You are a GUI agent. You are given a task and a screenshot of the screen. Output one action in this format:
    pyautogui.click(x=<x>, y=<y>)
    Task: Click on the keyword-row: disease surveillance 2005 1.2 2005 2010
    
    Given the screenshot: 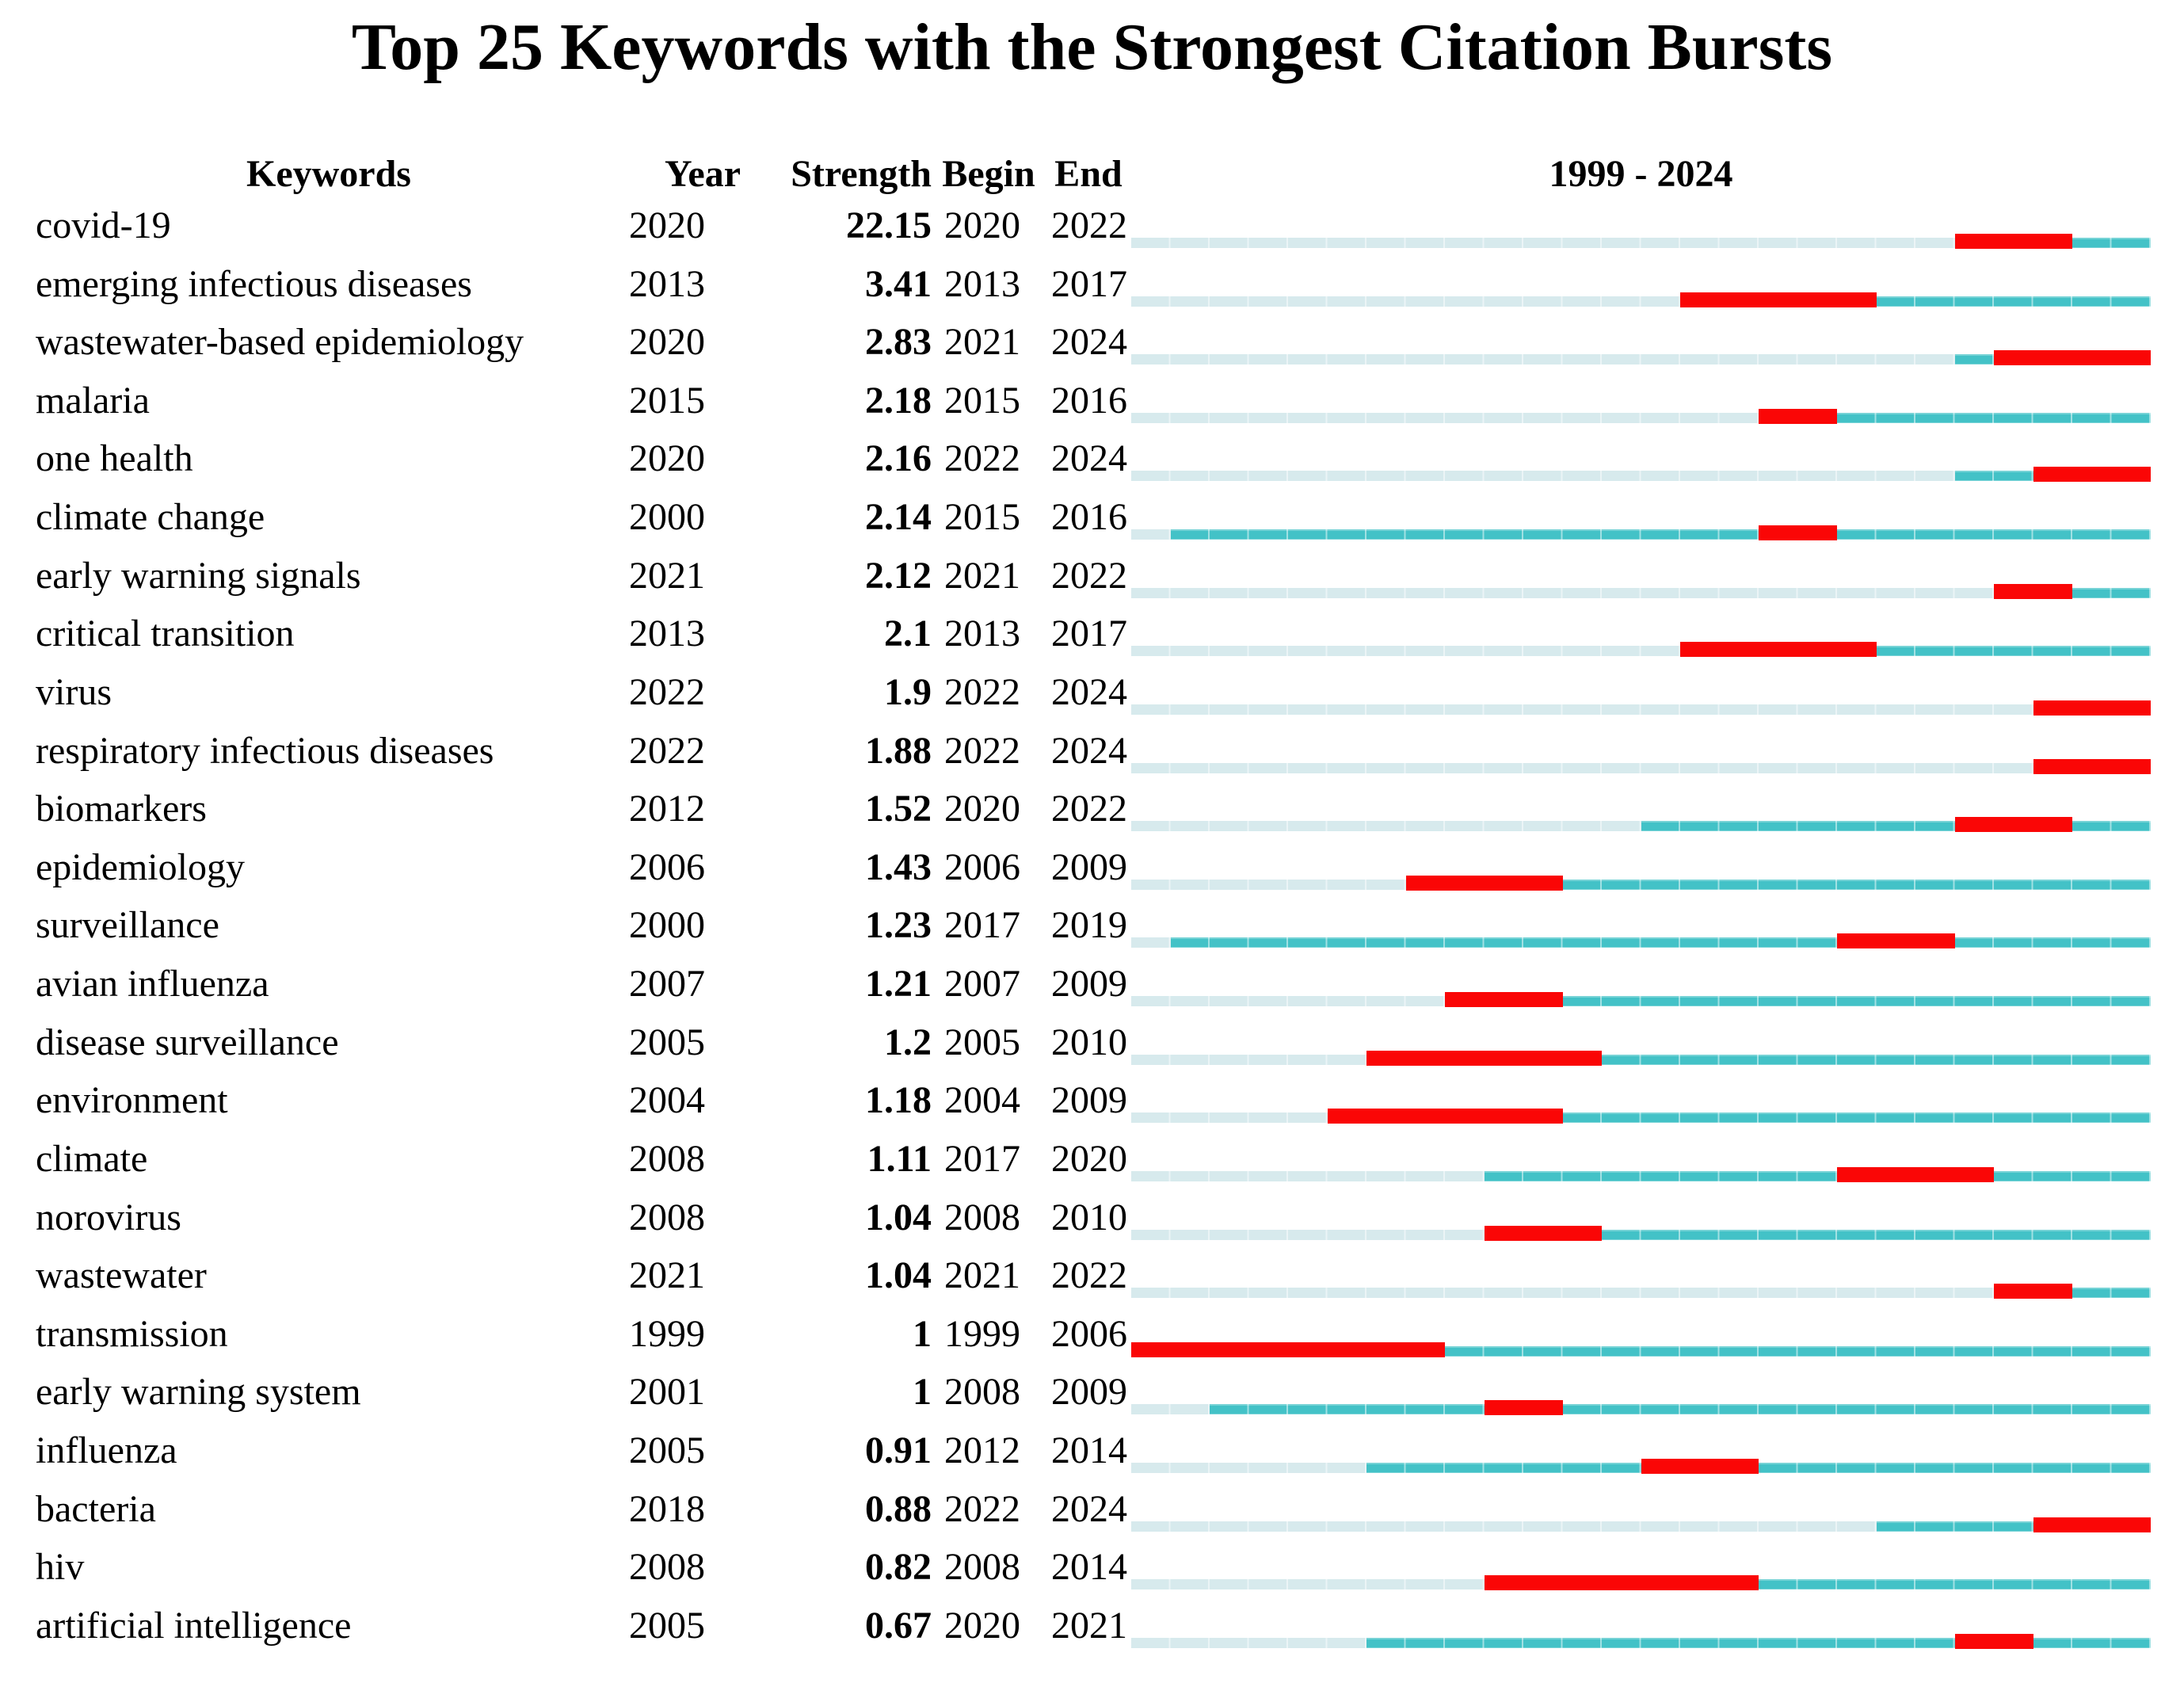 What is the action you would take?
    pyautogui.click(x=1092, y=1044)
    